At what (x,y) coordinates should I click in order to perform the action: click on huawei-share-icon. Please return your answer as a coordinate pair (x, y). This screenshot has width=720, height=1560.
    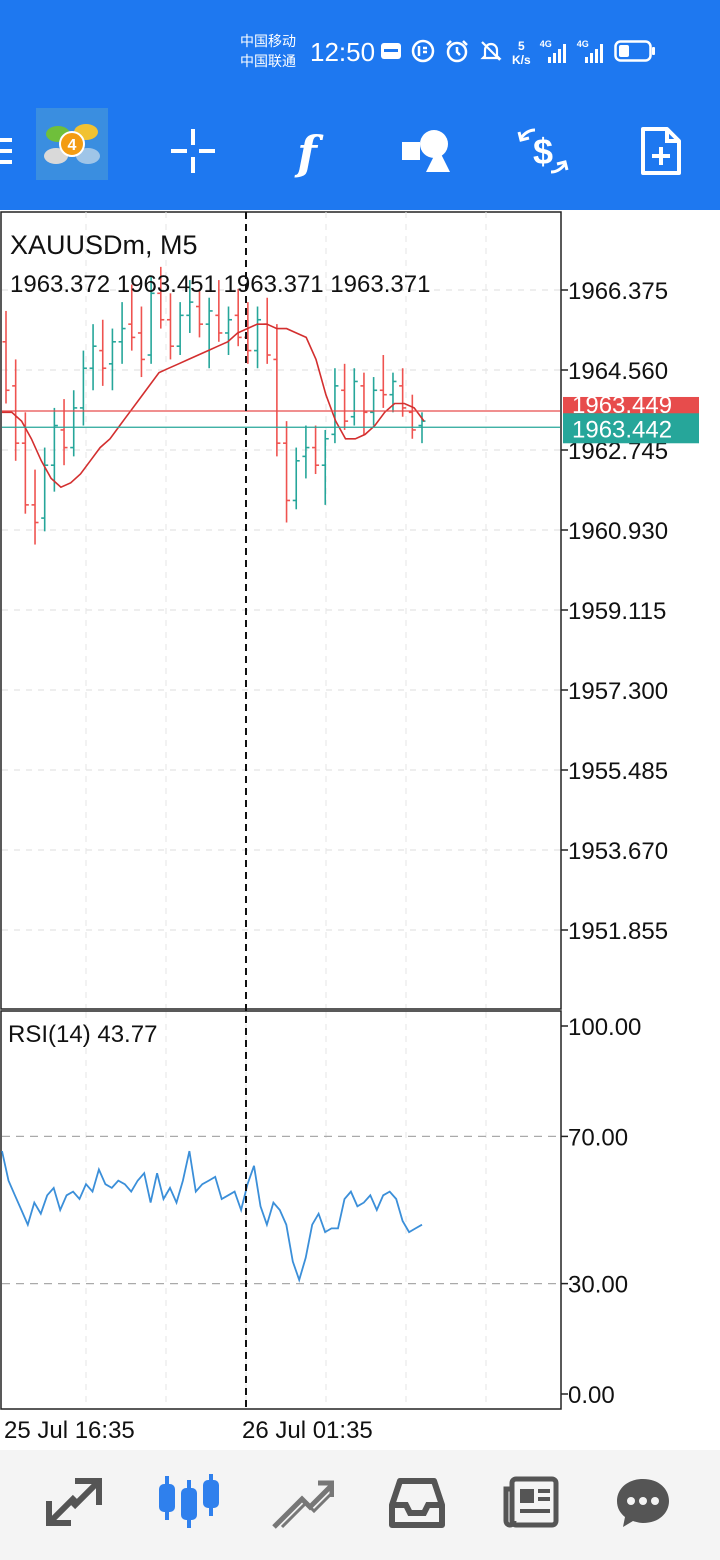
    Looking at the image, I should click on (391, 53).